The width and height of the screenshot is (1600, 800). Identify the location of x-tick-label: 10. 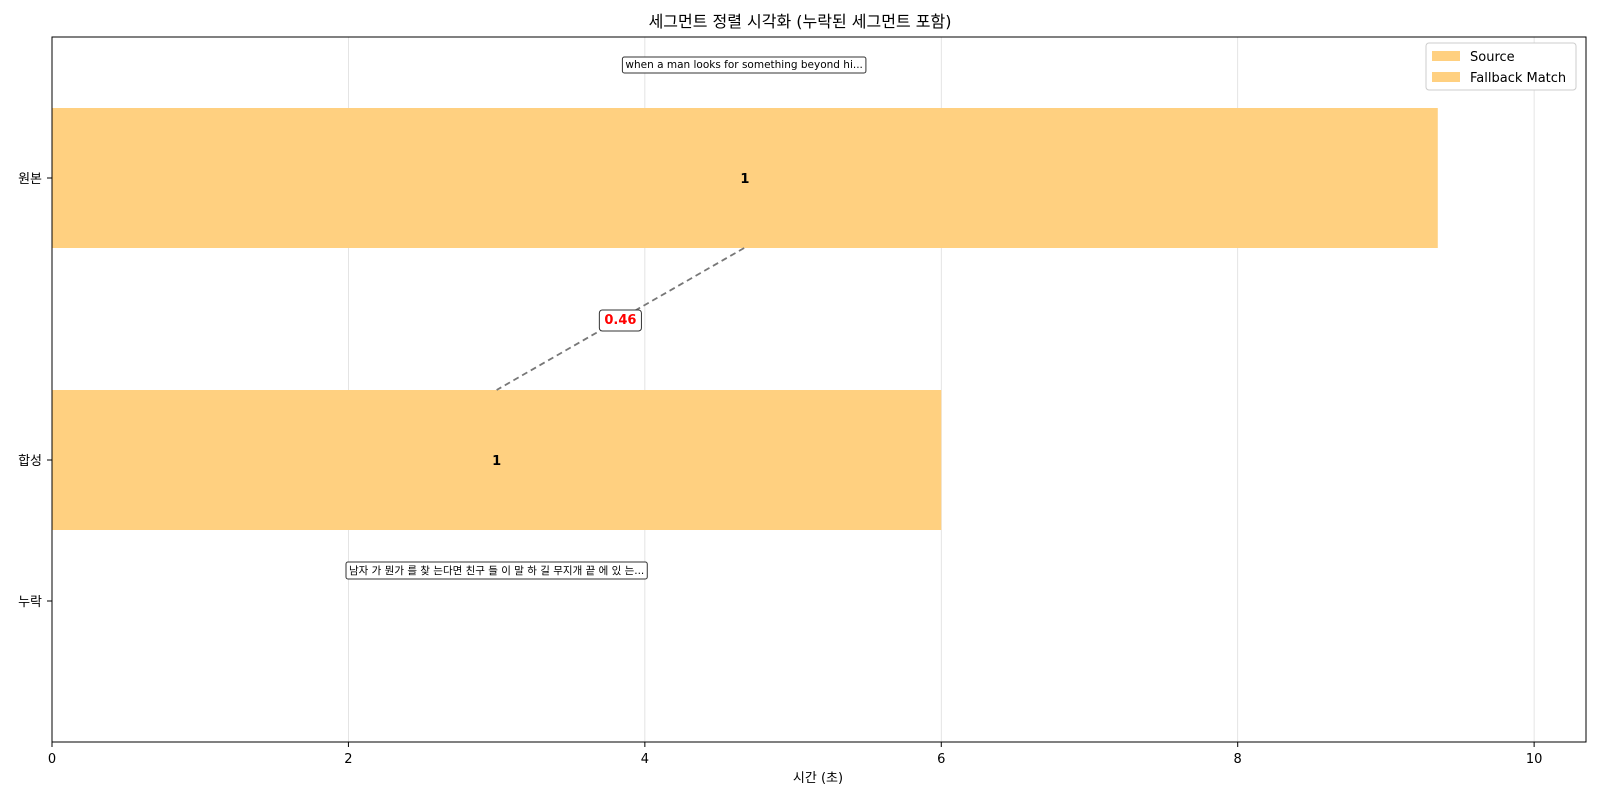
(1534, 759).